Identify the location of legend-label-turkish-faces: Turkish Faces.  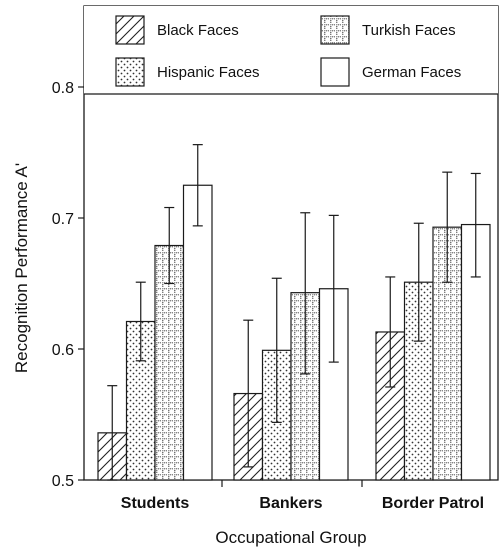
(409, 30).